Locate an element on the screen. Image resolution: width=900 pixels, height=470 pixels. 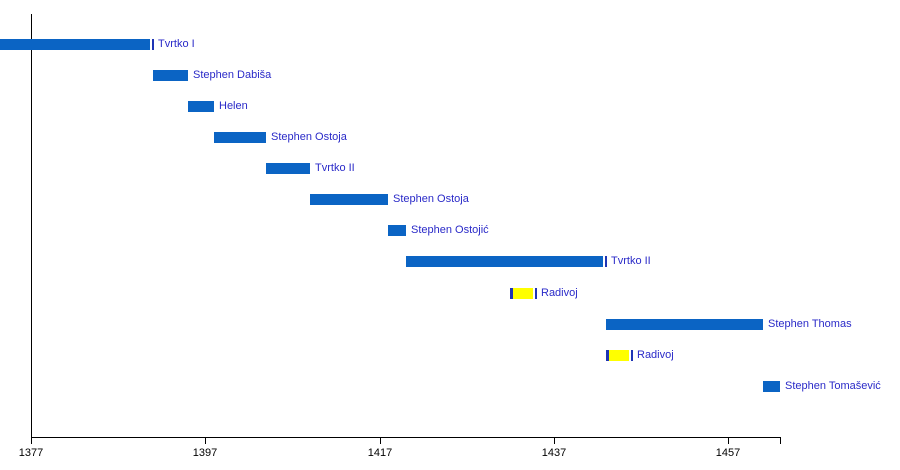
ruler-label: Stephen Thomas is located at coordinates (810, 324).